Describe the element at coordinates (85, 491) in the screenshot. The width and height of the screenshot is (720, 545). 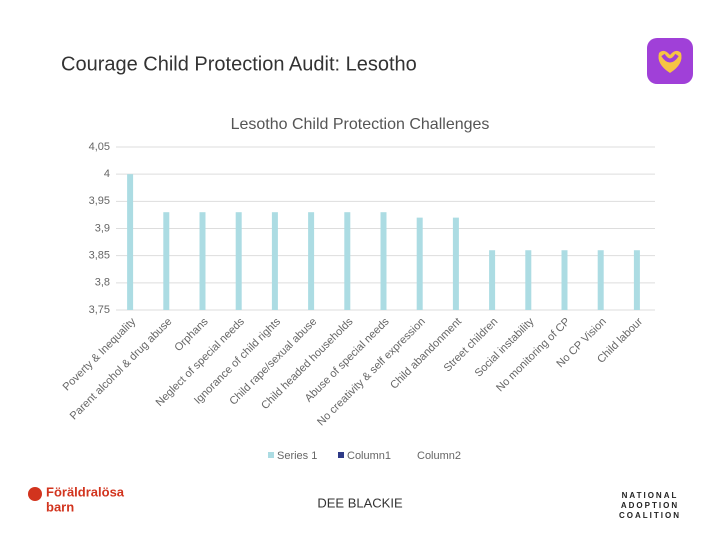
I see `logo-text: Föräldralösa` at that location.